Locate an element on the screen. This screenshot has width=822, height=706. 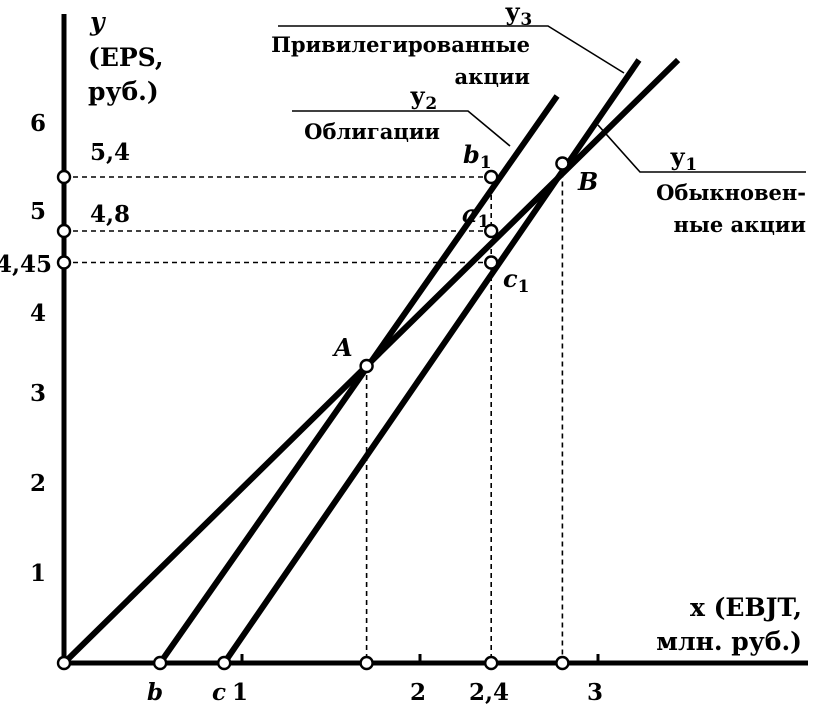
y-tick-label-2: 2 is located at coordinates (38, 483).